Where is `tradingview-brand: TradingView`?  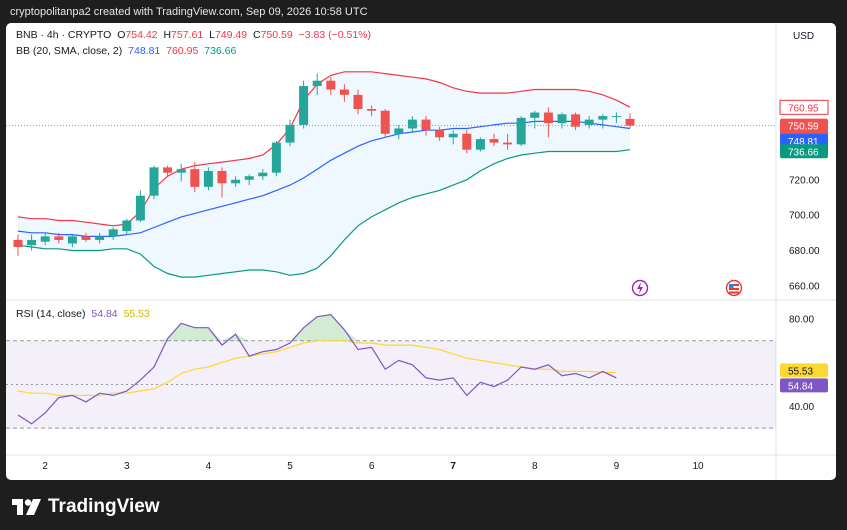
tradingview-brand: TradingView is located at coordinates (104, 506).